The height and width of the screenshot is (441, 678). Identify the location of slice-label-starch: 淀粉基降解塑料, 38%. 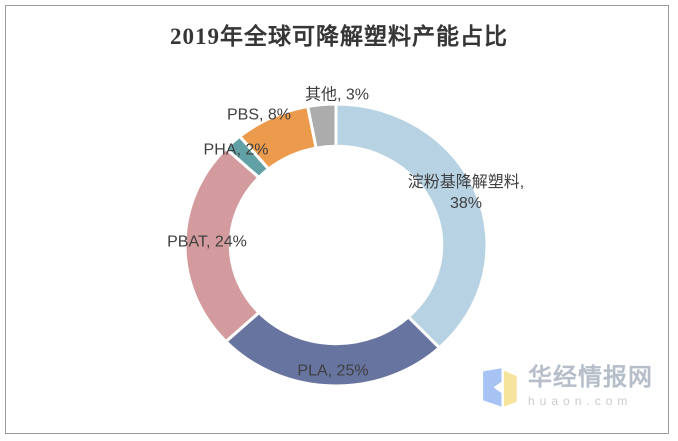
(466, 193).